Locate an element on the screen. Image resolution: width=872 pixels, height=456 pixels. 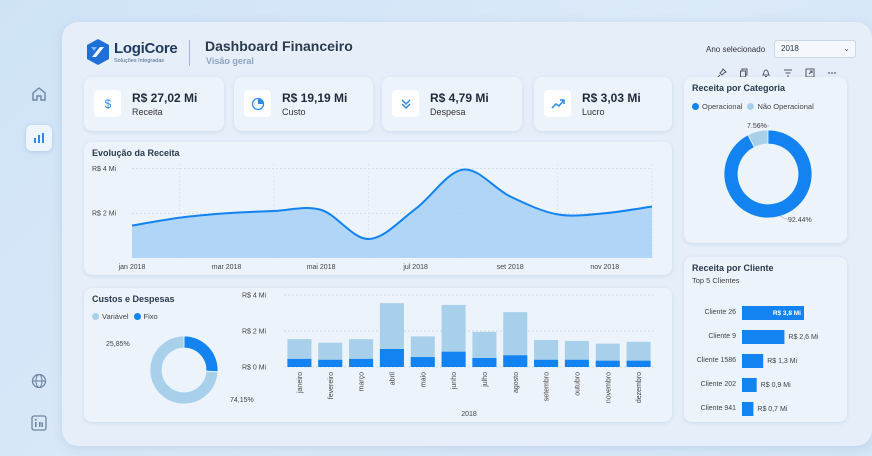
pin-icon is located at coordinates (721, 72).